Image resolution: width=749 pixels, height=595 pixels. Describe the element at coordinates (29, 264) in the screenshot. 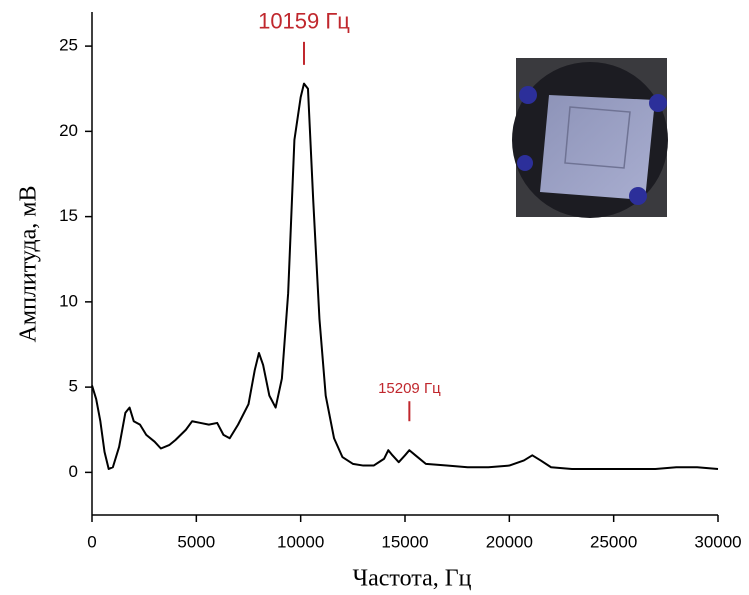

I see `y-axis-label: Амплитуда, мВ` at that location.